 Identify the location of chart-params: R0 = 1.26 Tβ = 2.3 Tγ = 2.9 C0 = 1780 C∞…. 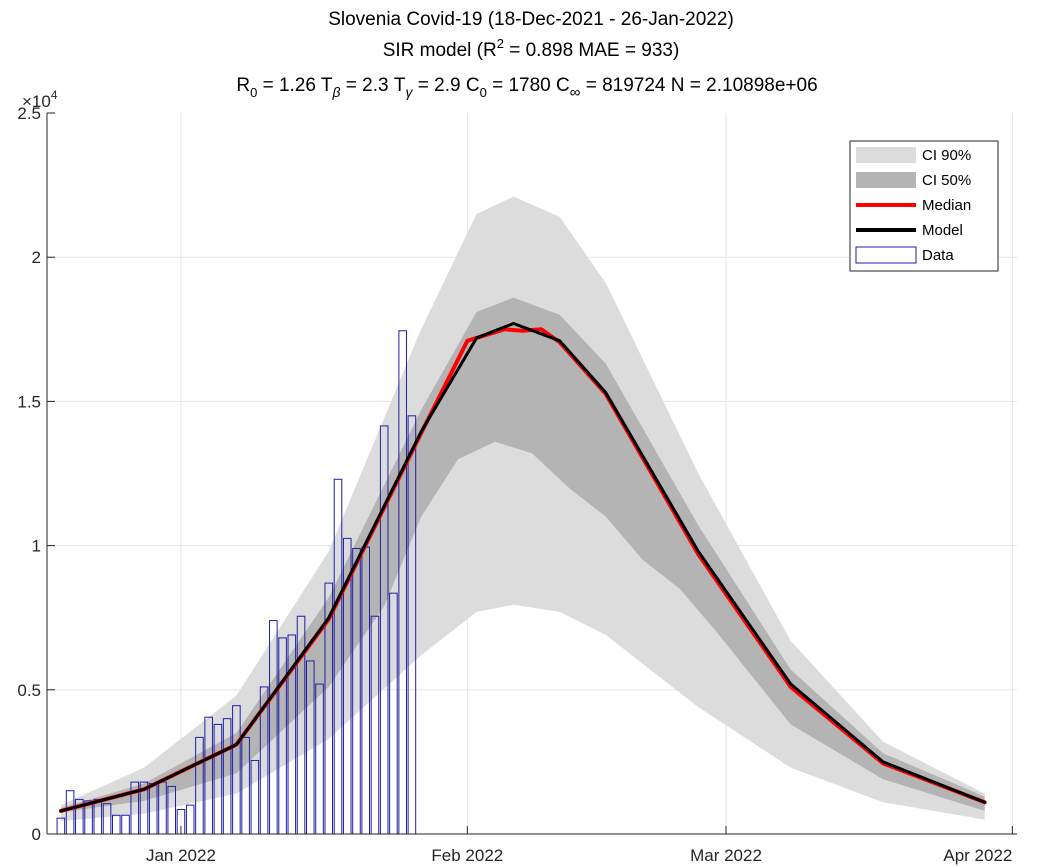
(526, 88).